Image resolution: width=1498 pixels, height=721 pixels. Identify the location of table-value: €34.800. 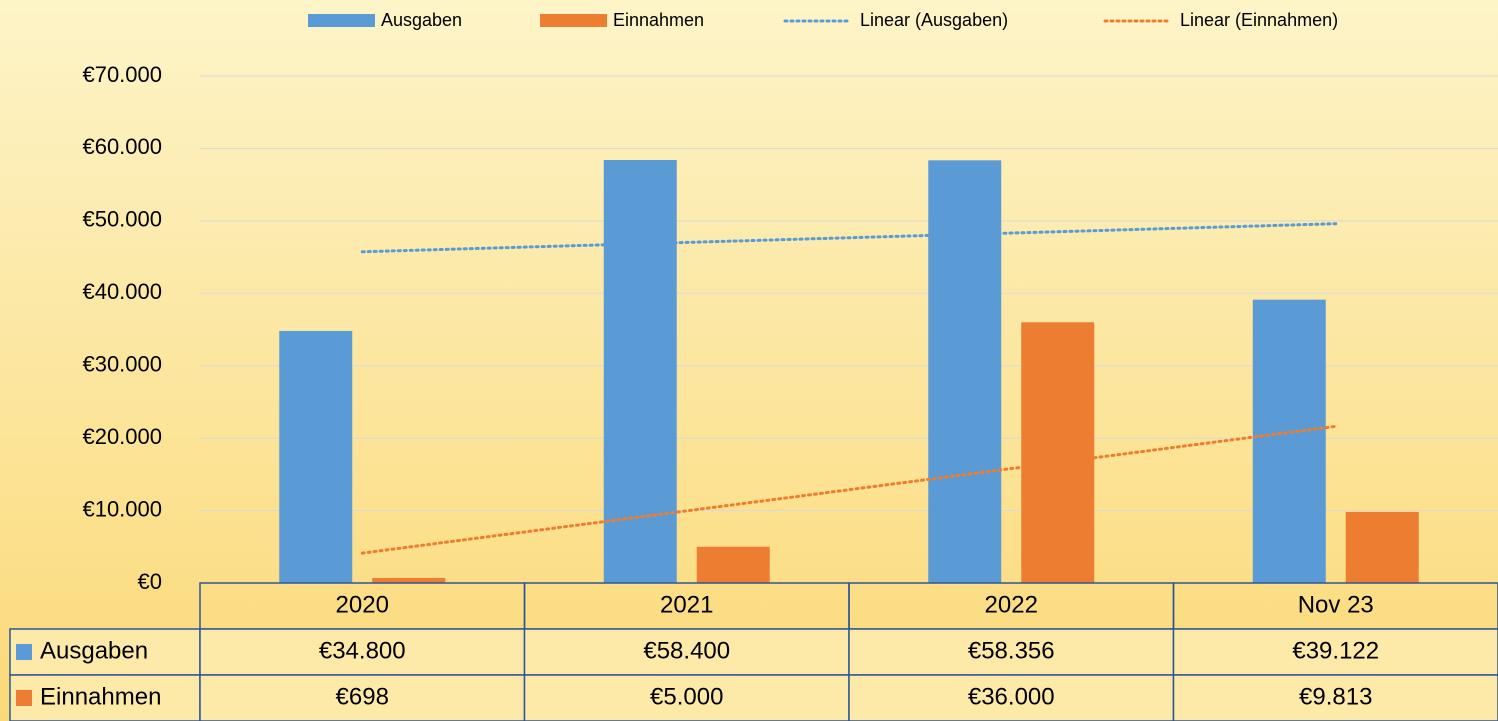
(362, 650).